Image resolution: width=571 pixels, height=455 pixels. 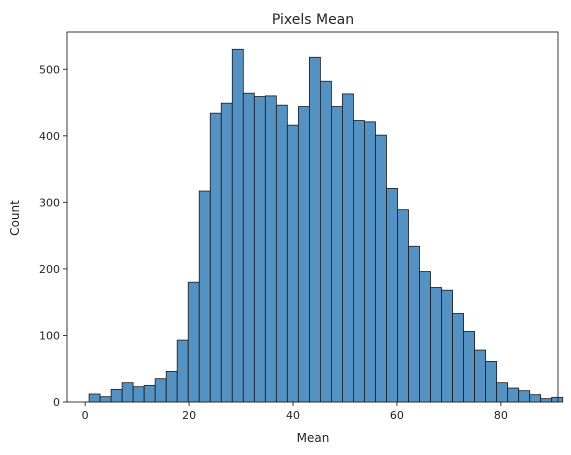 I want to click on y-axis-label: Count, so click(x=15, y=218).